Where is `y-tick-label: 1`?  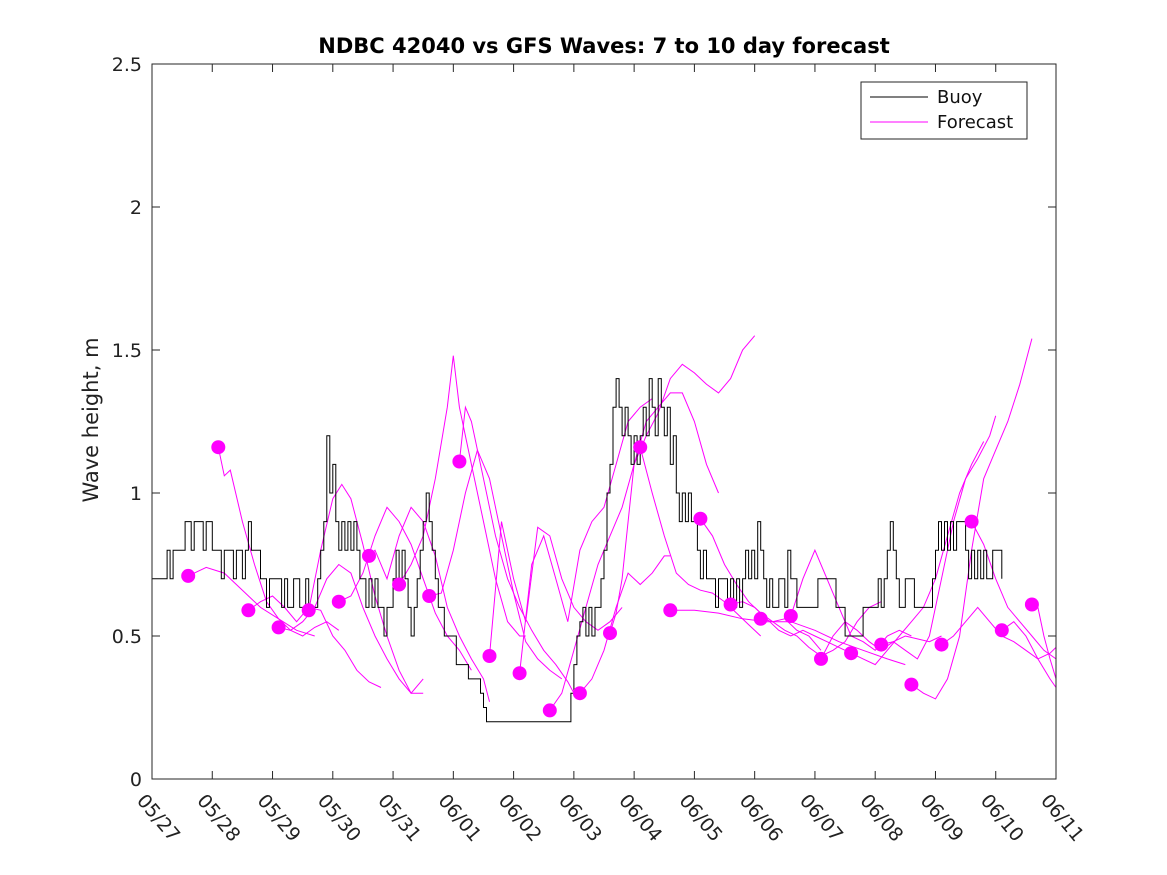
y-tick-label: 1 is located at coordinates (136, 494).